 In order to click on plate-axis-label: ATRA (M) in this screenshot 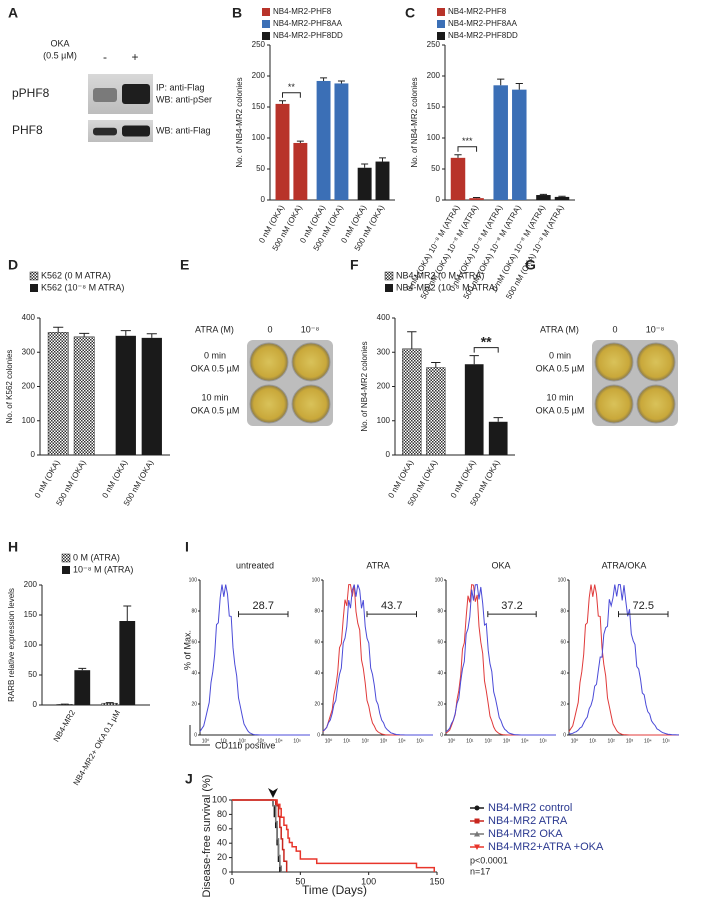, I will do `click(559, 329)`.